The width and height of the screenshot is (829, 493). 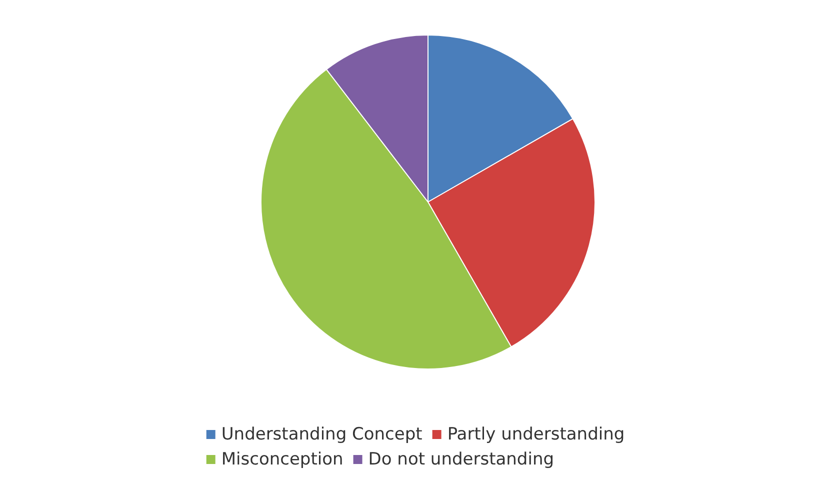 I want to click on legend-label: Misconception, so click(x=282, y=460).